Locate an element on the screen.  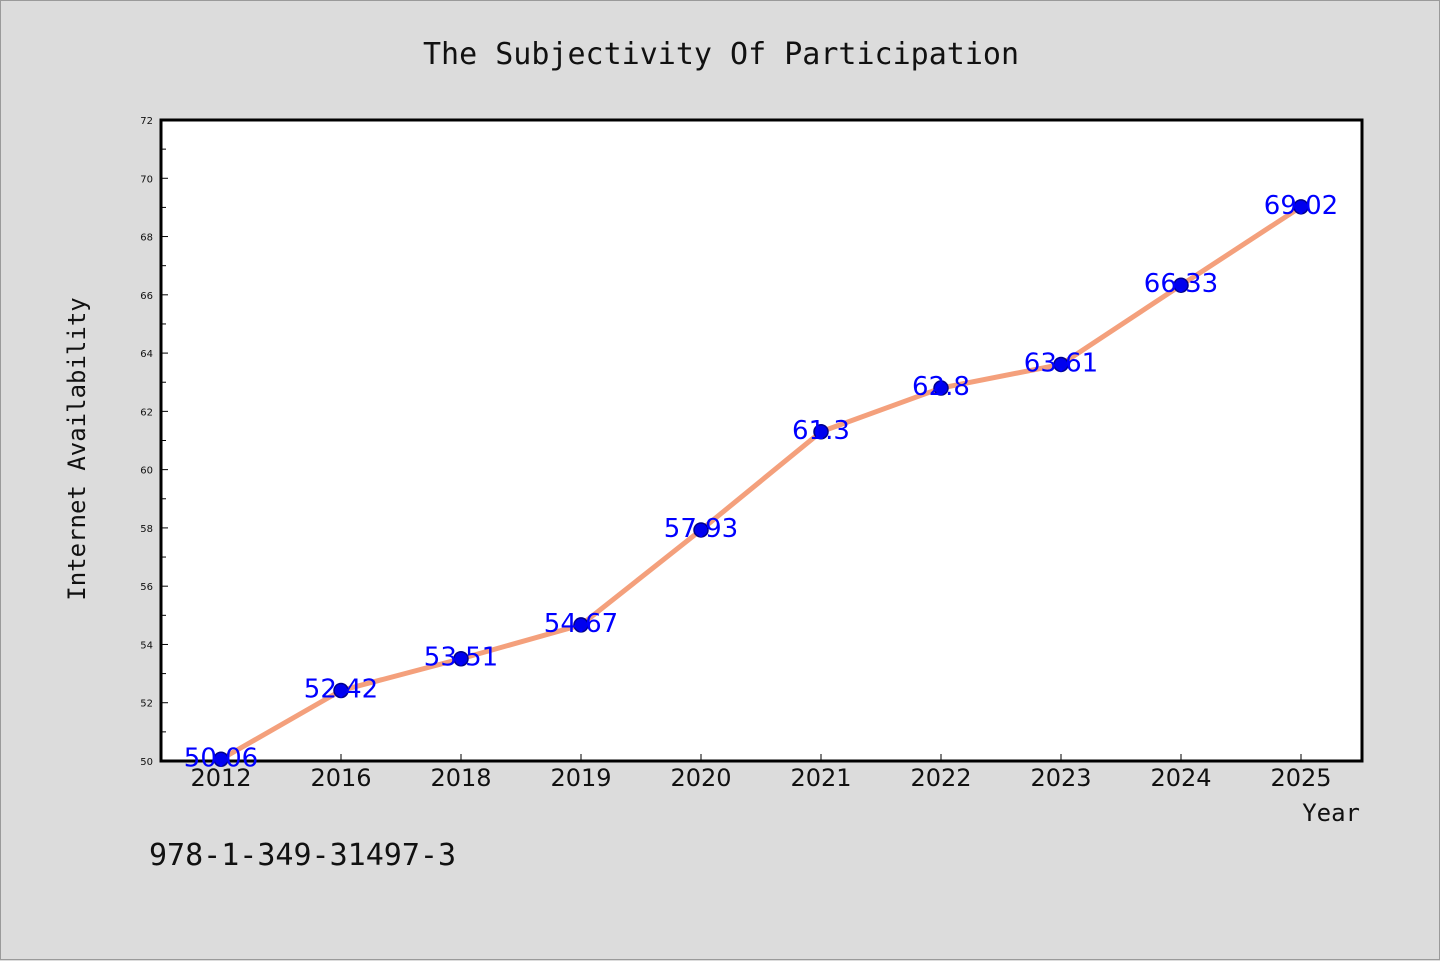
data-label: 57.93 is located at coordinates (701, 529).